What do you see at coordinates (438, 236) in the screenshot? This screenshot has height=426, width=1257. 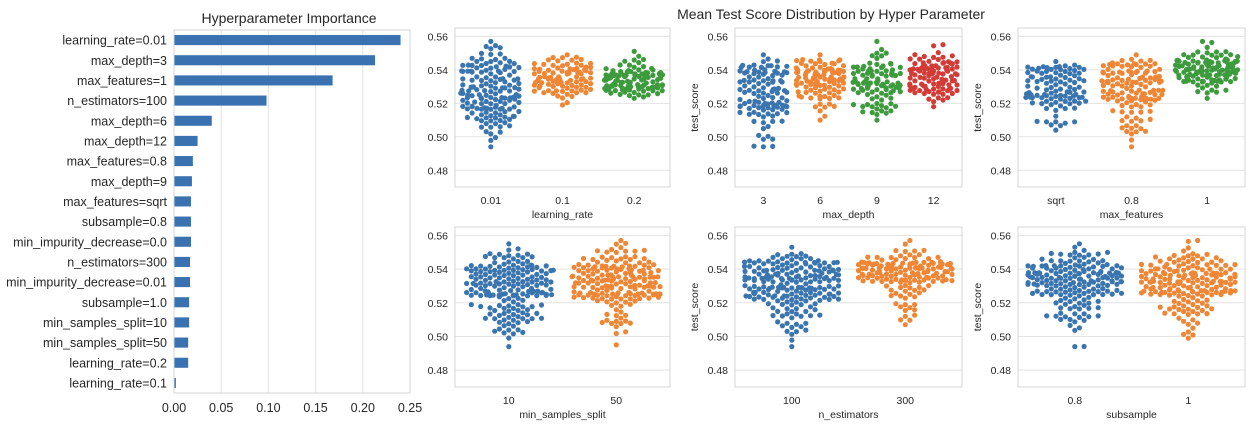 I see `swarm-y-tick-label: 0.56` at bounding box center [438, 236].